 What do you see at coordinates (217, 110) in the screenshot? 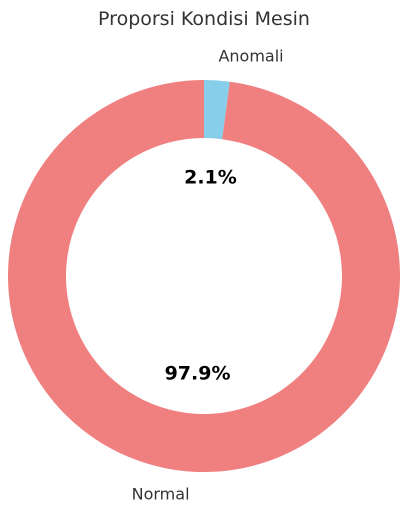
I see `slice-anomali` at bounding box center [217, 110].